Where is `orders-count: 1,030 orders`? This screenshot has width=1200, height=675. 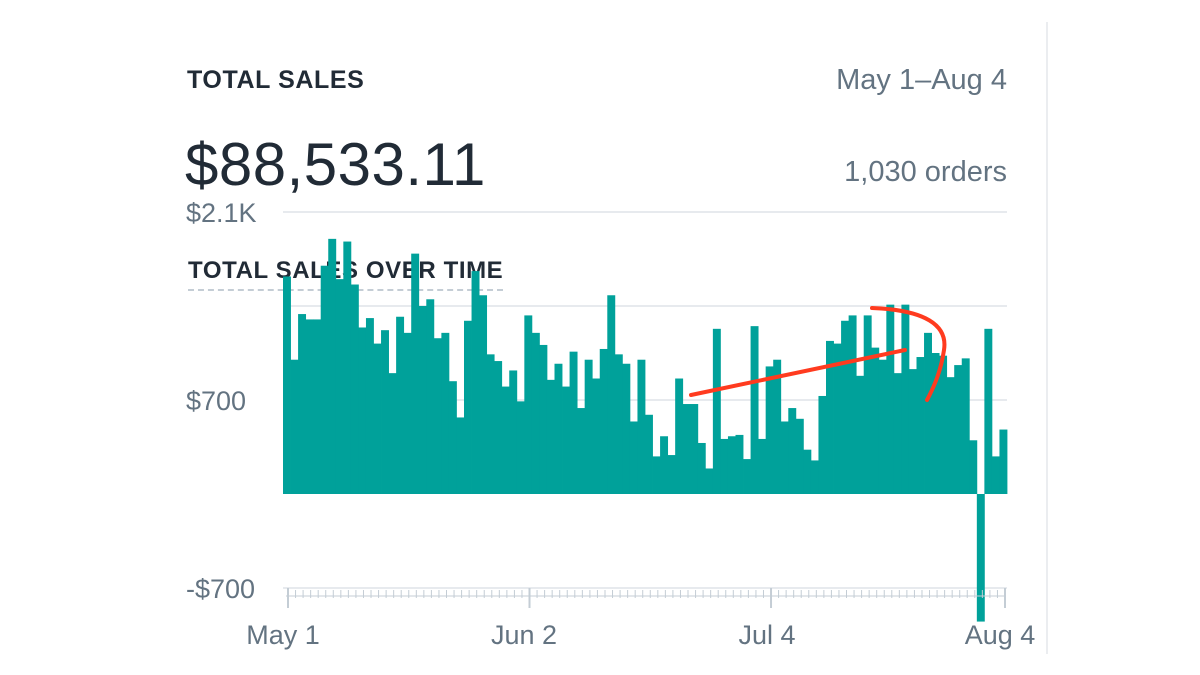
orders-count: 1,030 orders is located at coordinates (925, 172).